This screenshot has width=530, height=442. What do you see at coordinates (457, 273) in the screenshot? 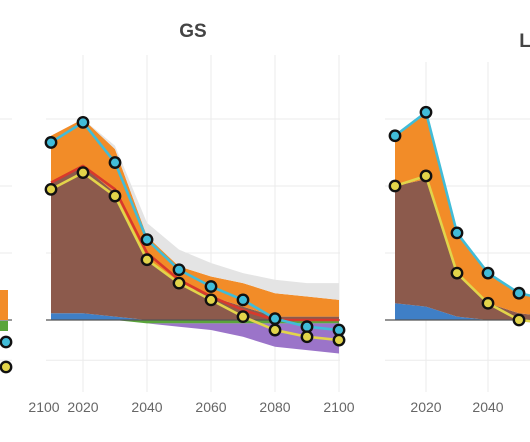
I see `point-yellow_line-l-2030` at bounding box center [457, 273].